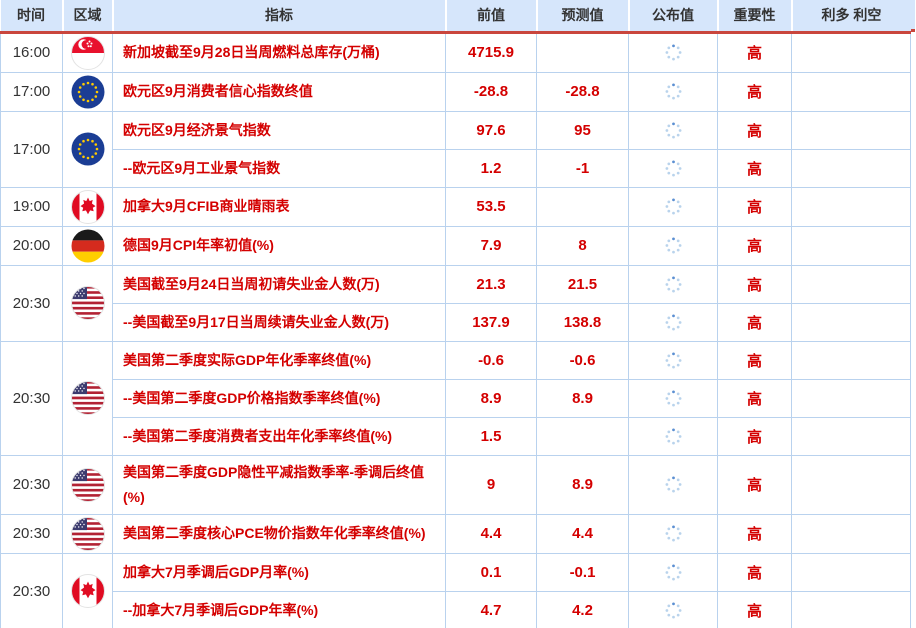 The width and height of the screenshot is (916, 628). I want to click on forecast-value: 8.9, so click(582, 398).